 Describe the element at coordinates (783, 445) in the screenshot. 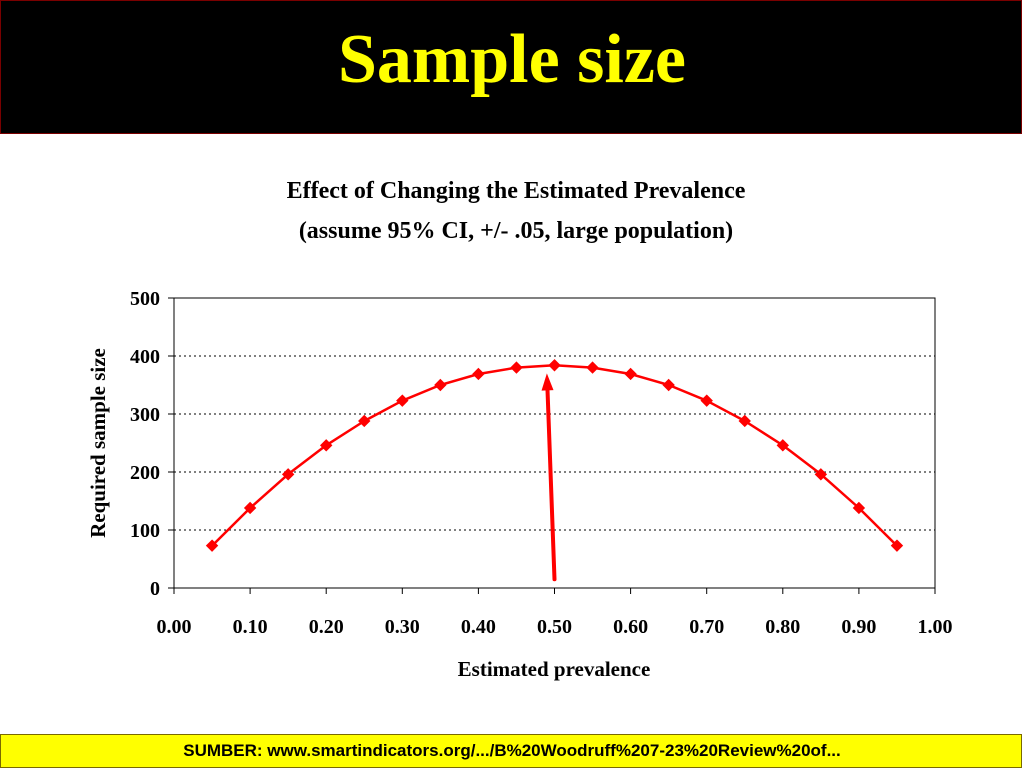

I see `data-point-0.80` at that location.